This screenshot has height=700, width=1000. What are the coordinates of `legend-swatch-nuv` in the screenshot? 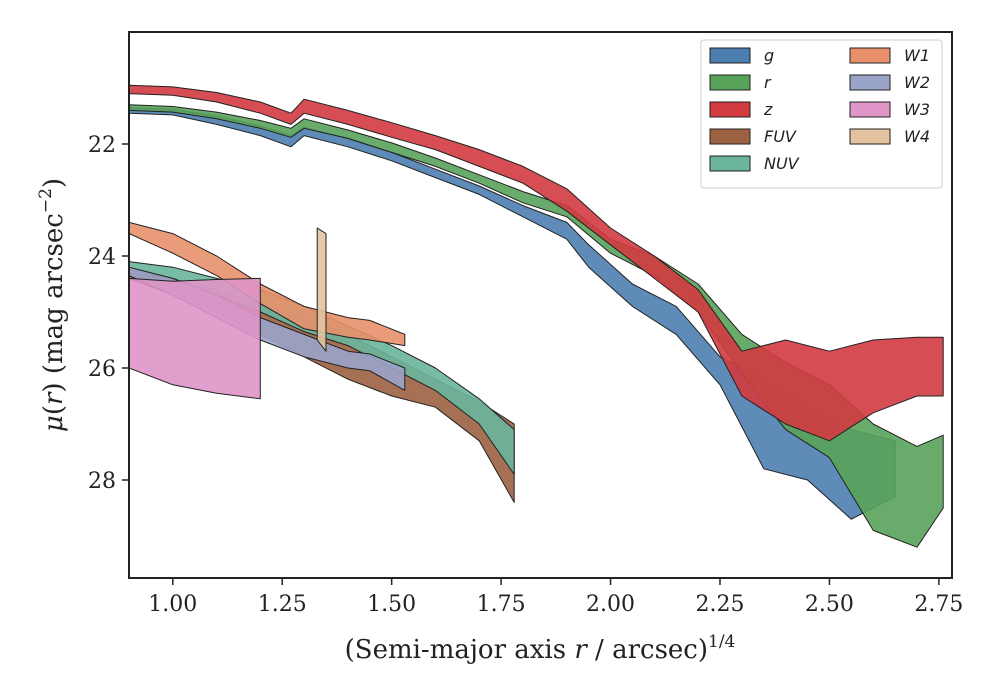 It's located at (730, 163).